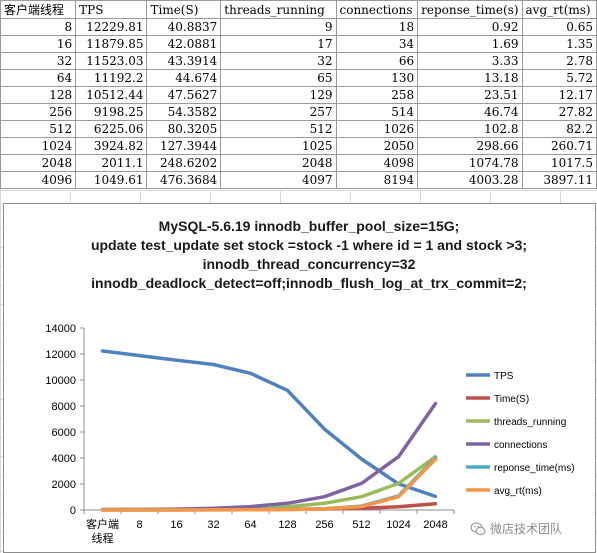  I want to click on header-avg-rt: avg_rt(ms), so click(559, 9).